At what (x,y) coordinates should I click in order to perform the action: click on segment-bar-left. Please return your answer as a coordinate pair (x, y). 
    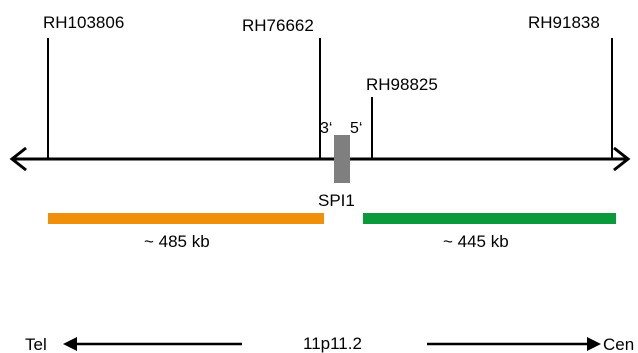
    Looking at the image, I should click on (186, 218).